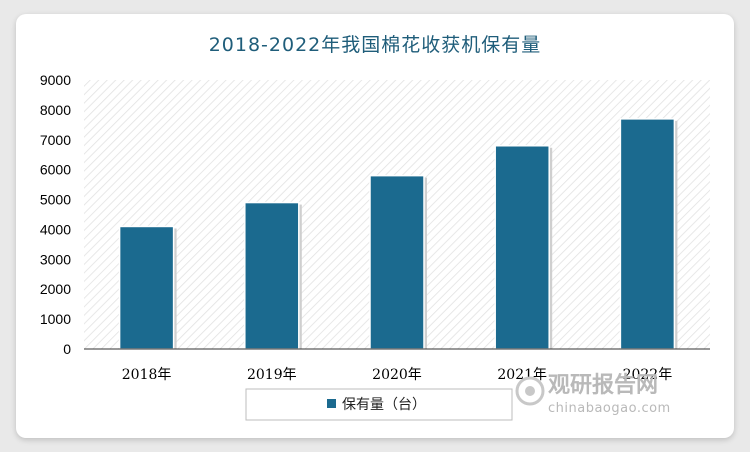 This screenshot has width=750, height=452. I want to click on x-axis: 2018年 2019年 2020年 2021年 2022年, so click(397, 375).